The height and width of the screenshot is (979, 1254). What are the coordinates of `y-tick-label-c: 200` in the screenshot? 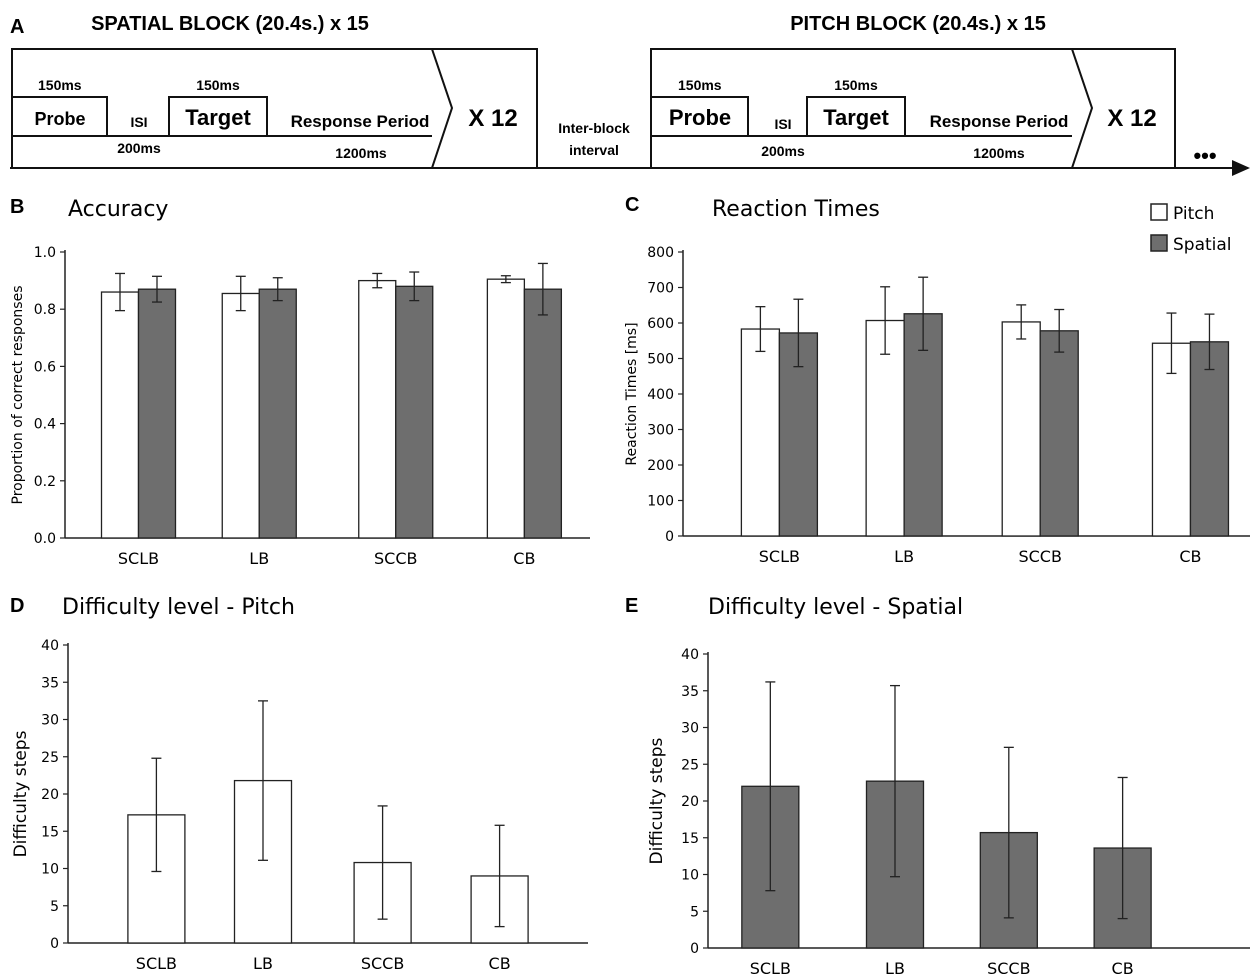 It's located at (660, 466).